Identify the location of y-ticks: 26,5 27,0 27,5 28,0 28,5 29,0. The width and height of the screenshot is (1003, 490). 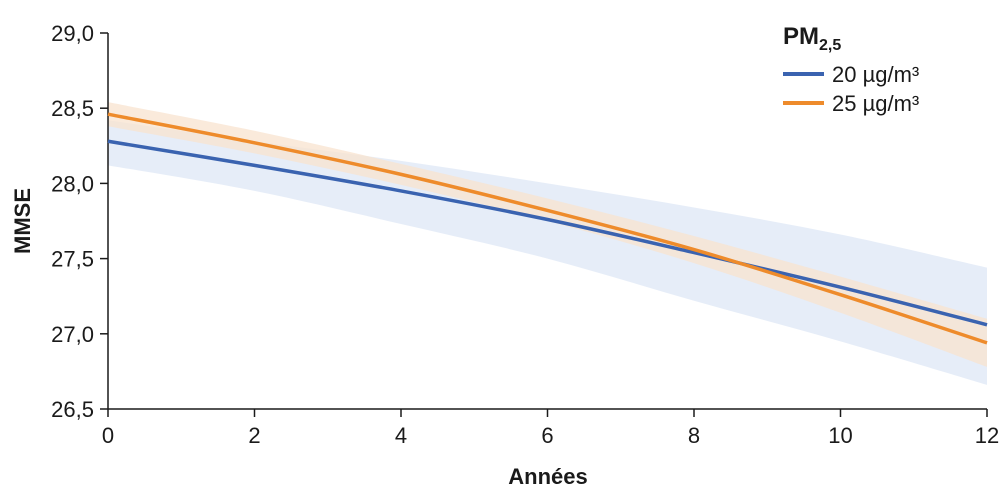
(79, 221).